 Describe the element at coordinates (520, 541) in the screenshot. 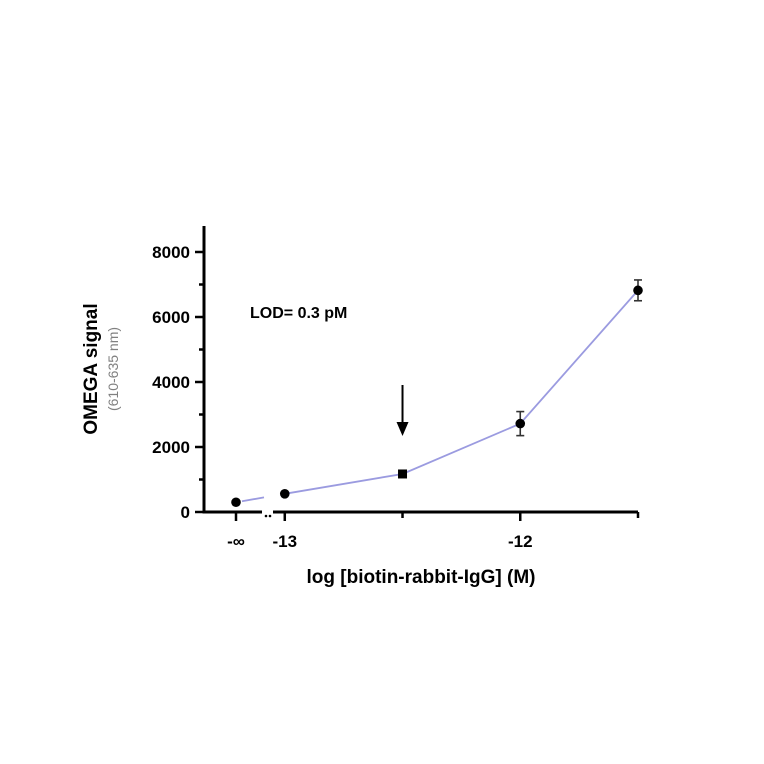

I see `x-tick-label: -12` at that location.